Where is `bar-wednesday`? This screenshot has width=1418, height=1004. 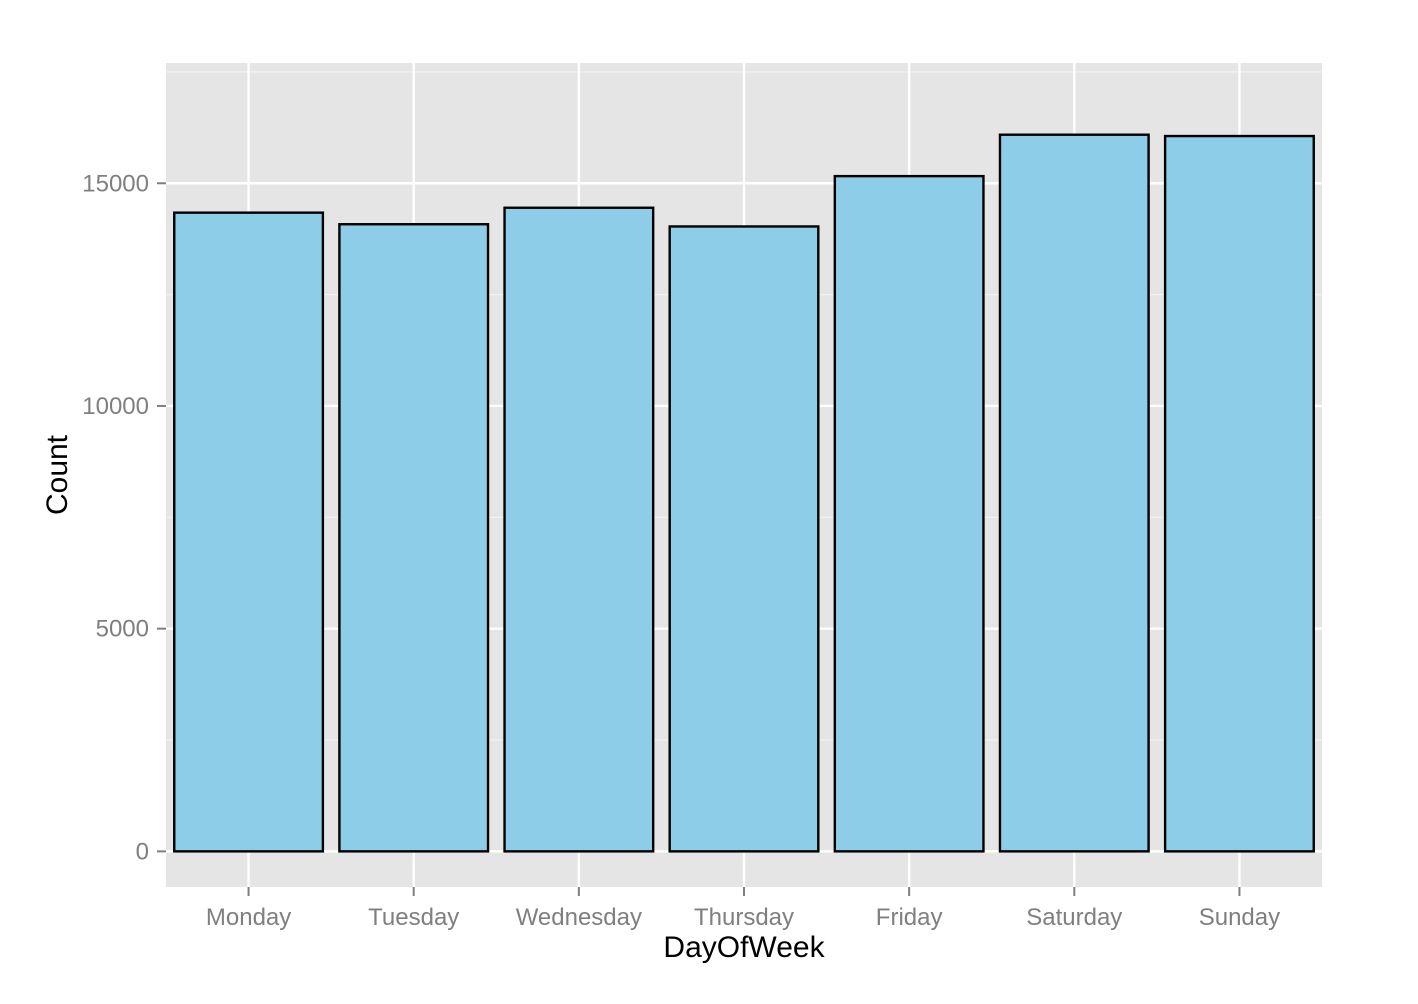 bar-wednesday is located at coordinates (579, 529).